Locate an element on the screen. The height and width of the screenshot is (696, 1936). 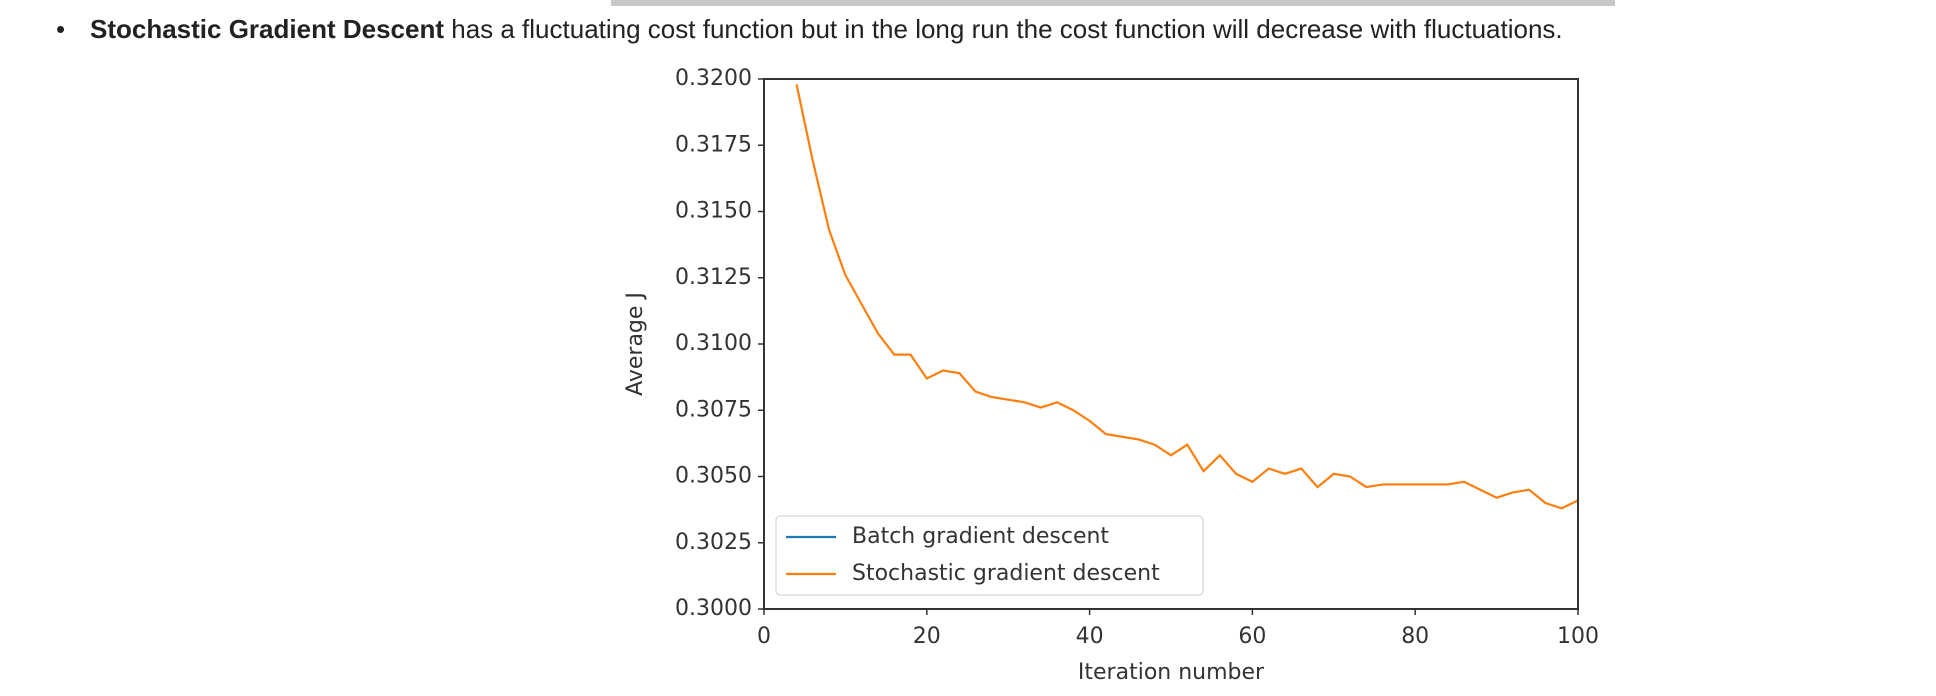
scroll-bar is located at coordinates (1113, 3).